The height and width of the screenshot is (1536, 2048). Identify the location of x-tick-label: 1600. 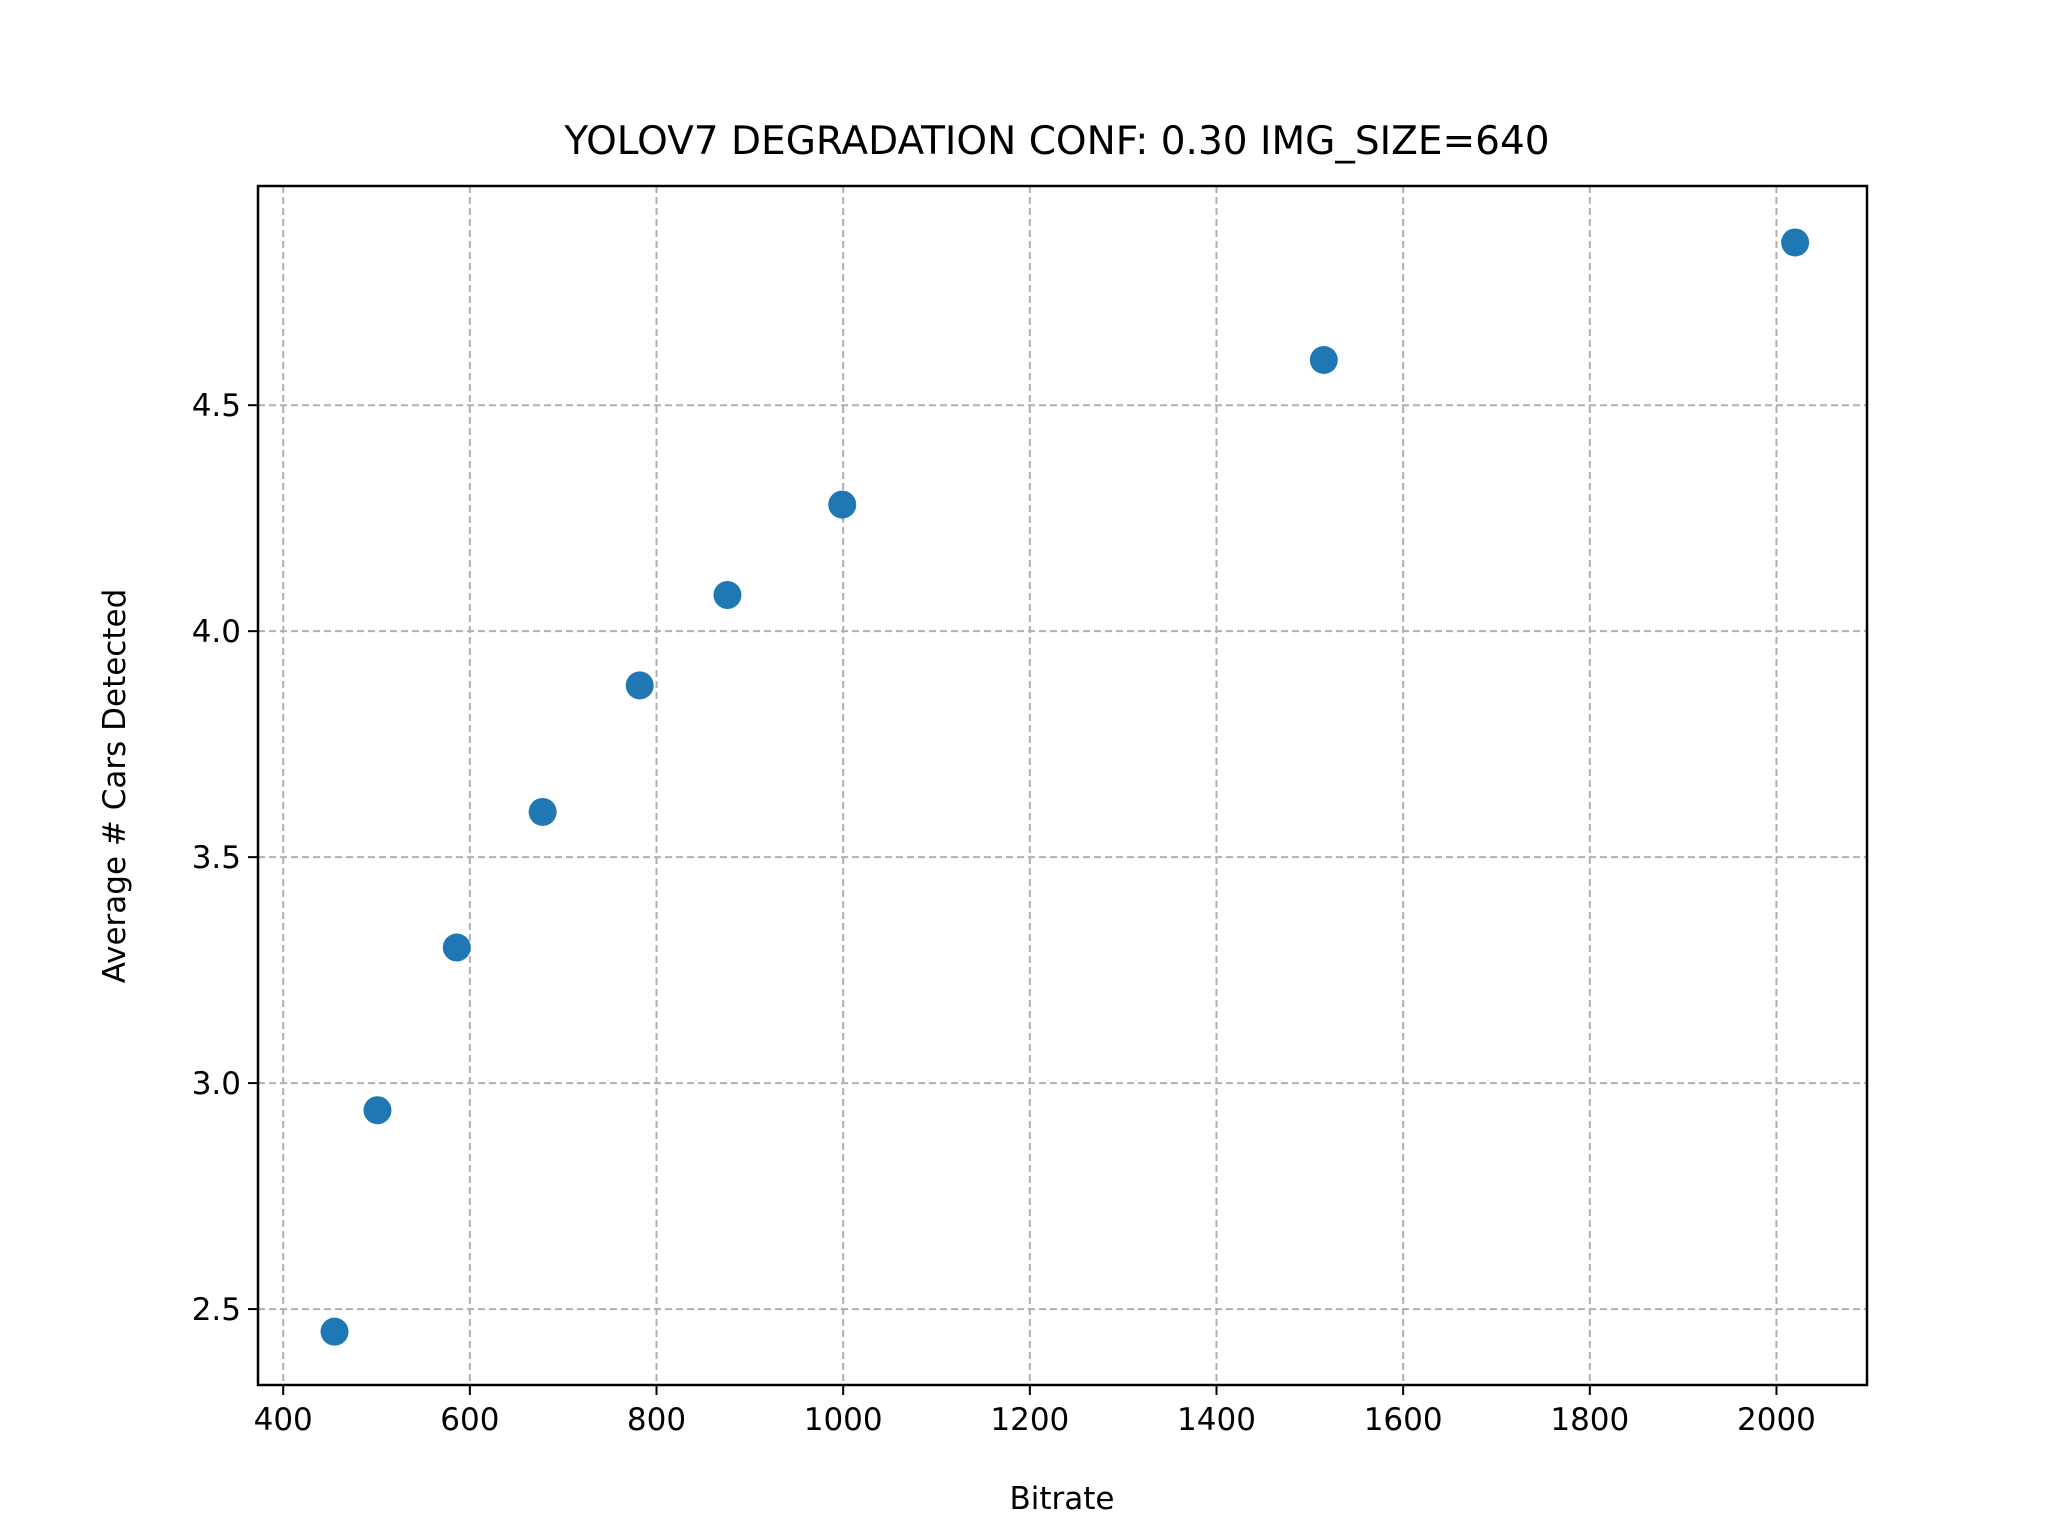
(1403, 1420).